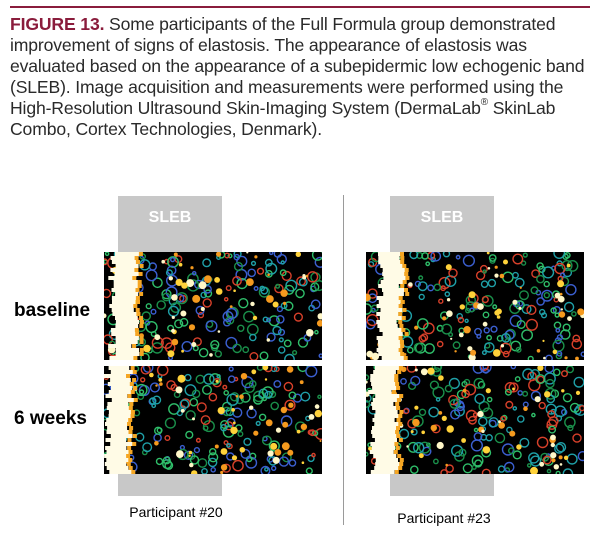 This screenshot has width=600, height=558. Describe the element at coordinates (176, 512) in the screenshot. I see `participant-label-20: Participant #20` at that location.